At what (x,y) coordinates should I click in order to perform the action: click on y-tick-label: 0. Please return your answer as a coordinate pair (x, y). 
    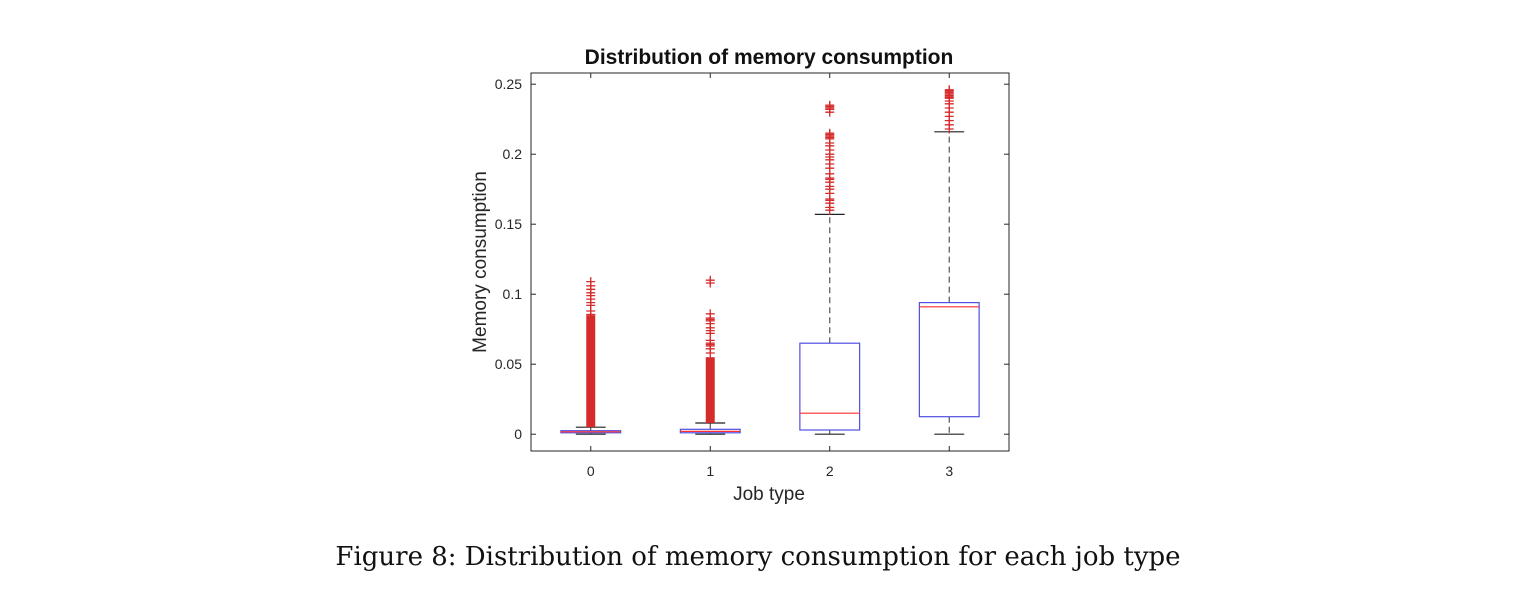
    Looking at the image, I should click on (518, 434).